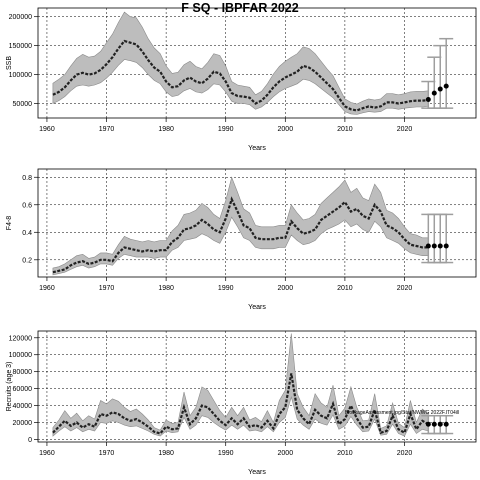  I want to click on recruits-x-tick-label: 2010, so click(345, 453).